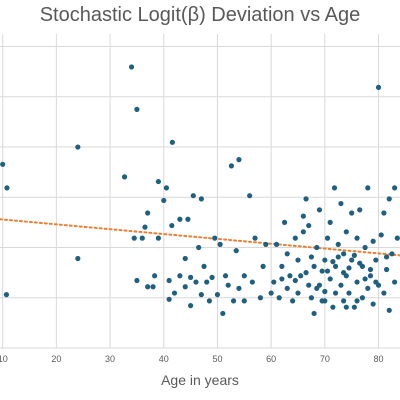  I want to click on x-tick-label: 70, so click(325, 359).